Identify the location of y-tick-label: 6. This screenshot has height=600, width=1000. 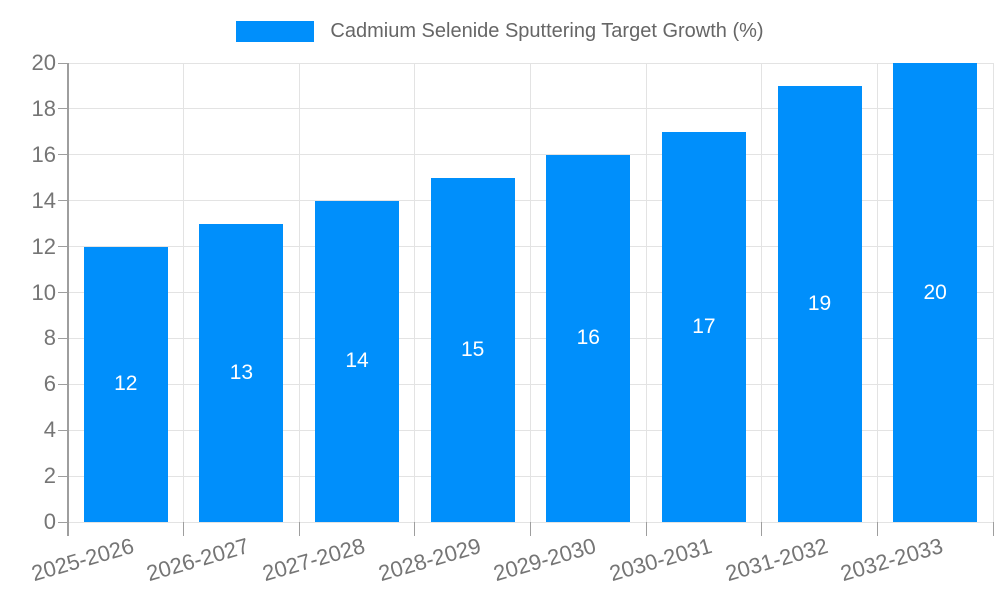
(49, 384).